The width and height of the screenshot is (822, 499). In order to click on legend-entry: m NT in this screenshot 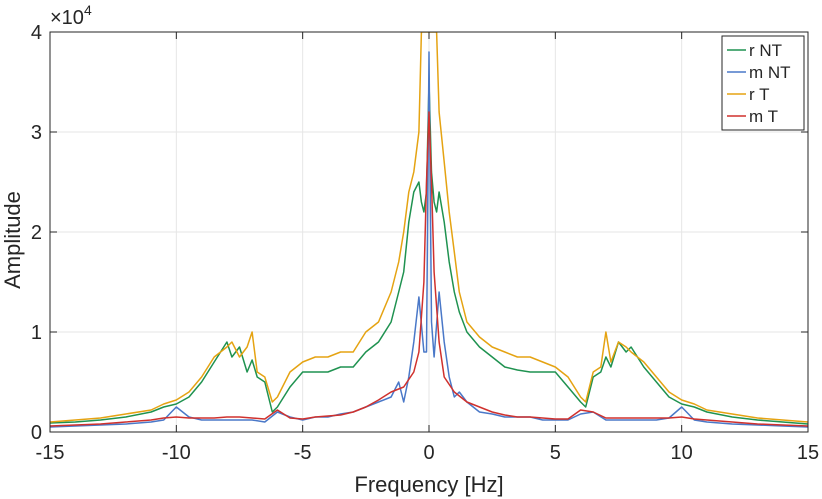, I will do `click(770, 72)`.